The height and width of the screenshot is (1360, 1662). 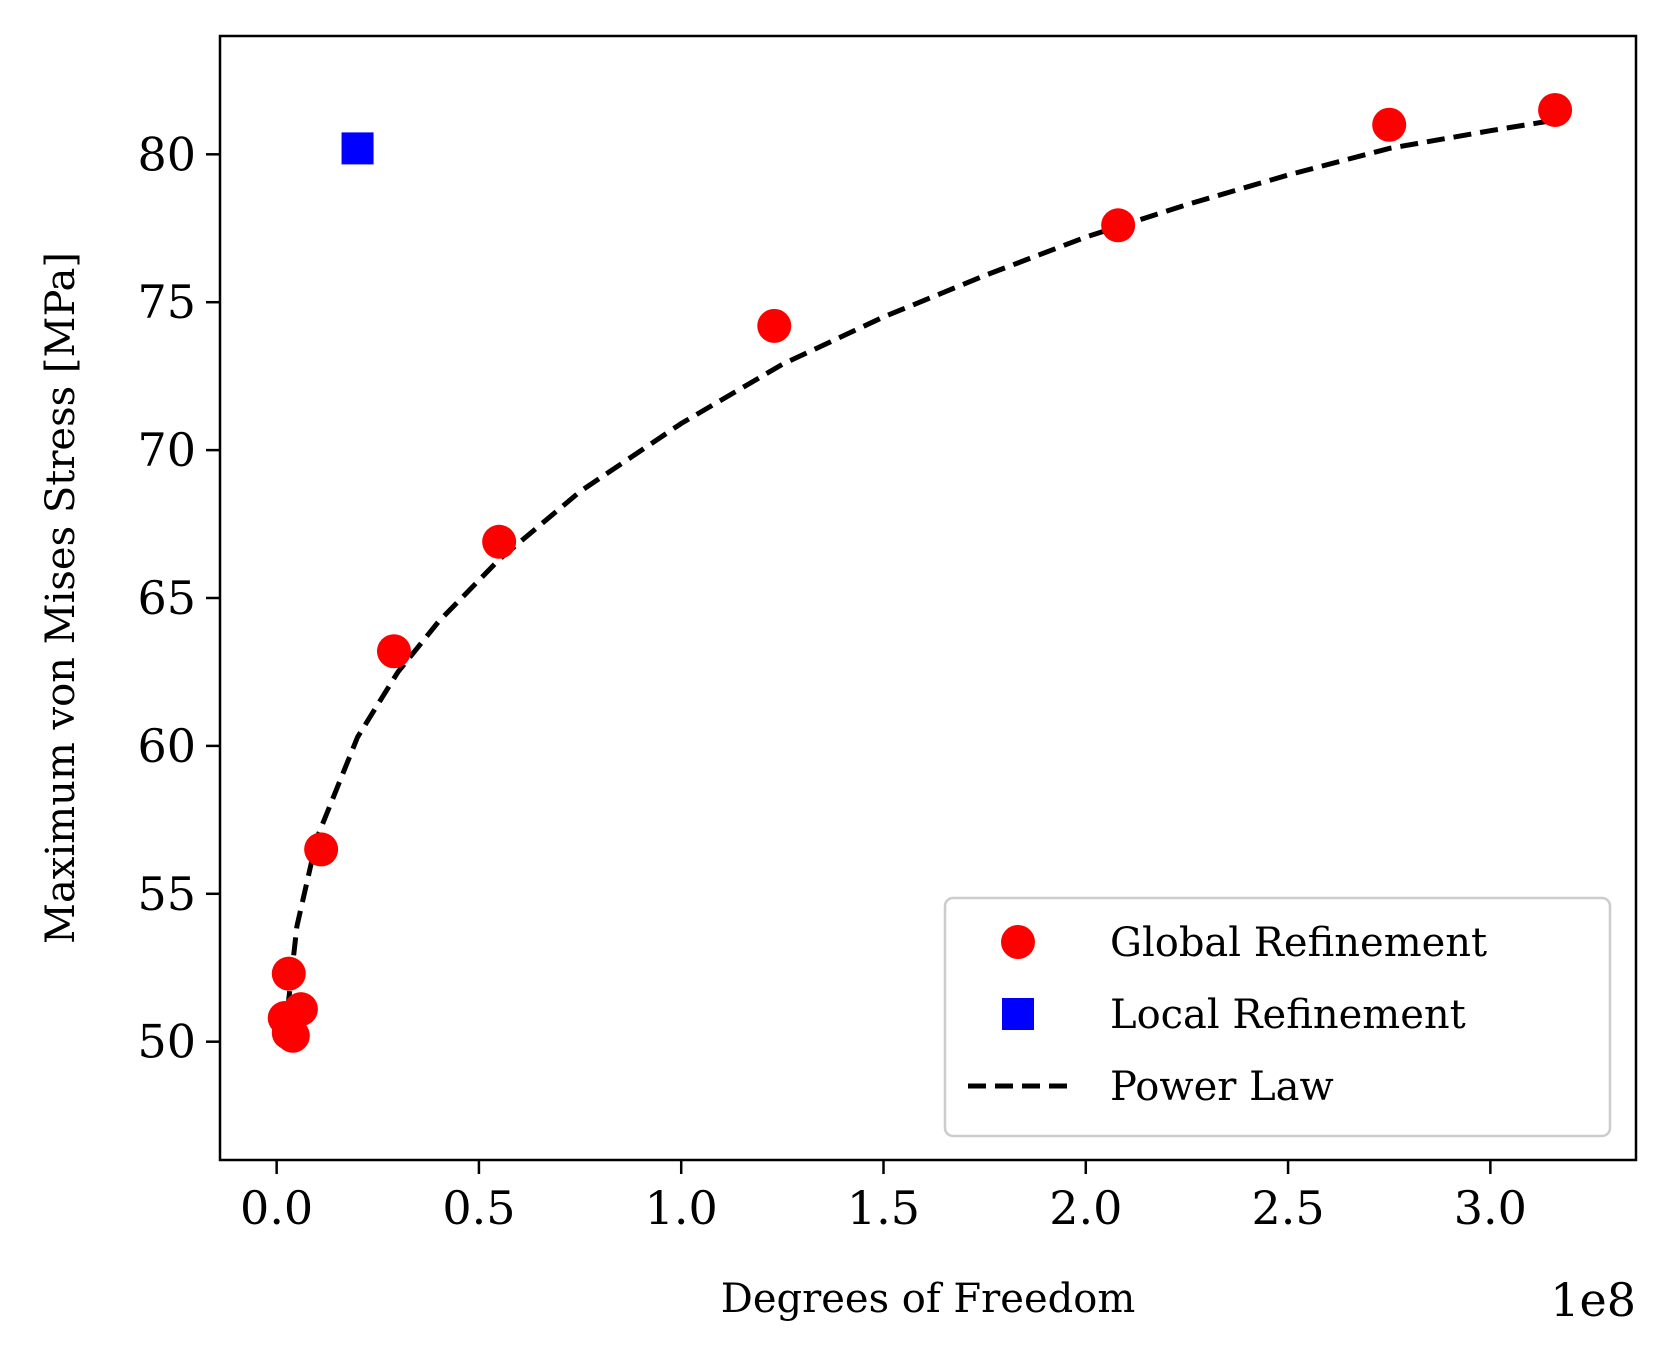 What do you see at coordinates (1490, 1208) in the screenshot?
I see `x-tick-label: 3.0` at bounding box center [1490, 1208].